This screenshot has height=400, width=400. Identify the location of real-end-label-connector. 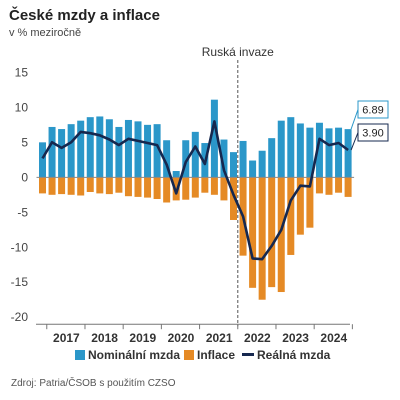
(354, 141).